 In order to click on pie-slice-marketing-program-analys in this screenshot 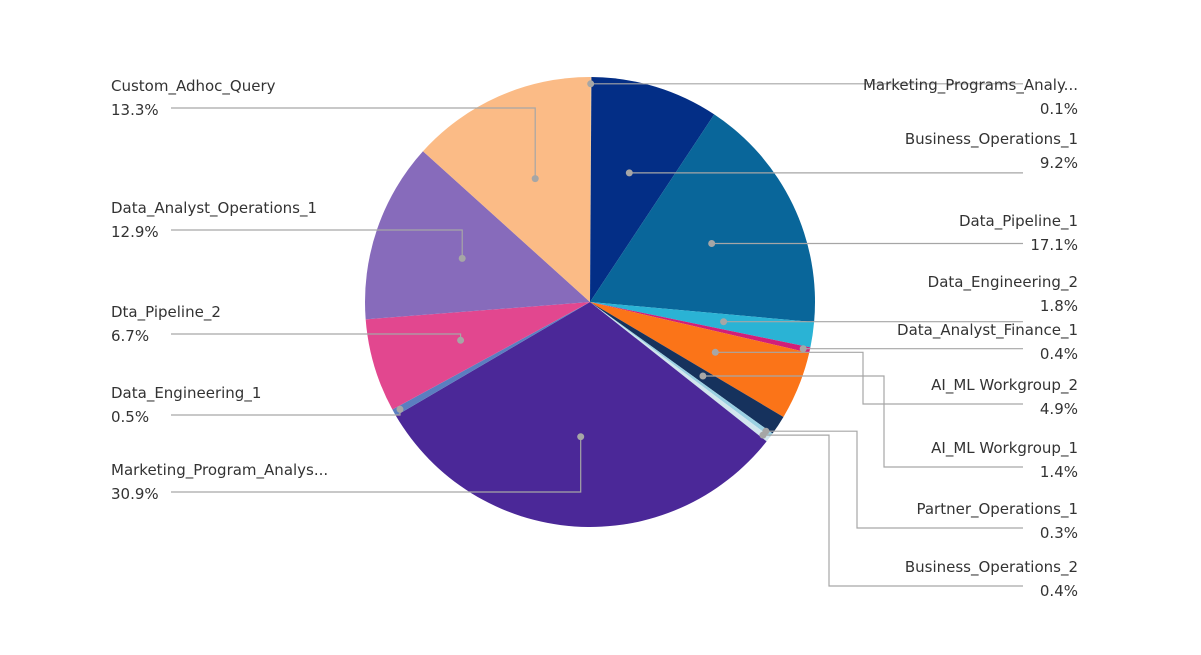, I will do `click(581, 414)`.